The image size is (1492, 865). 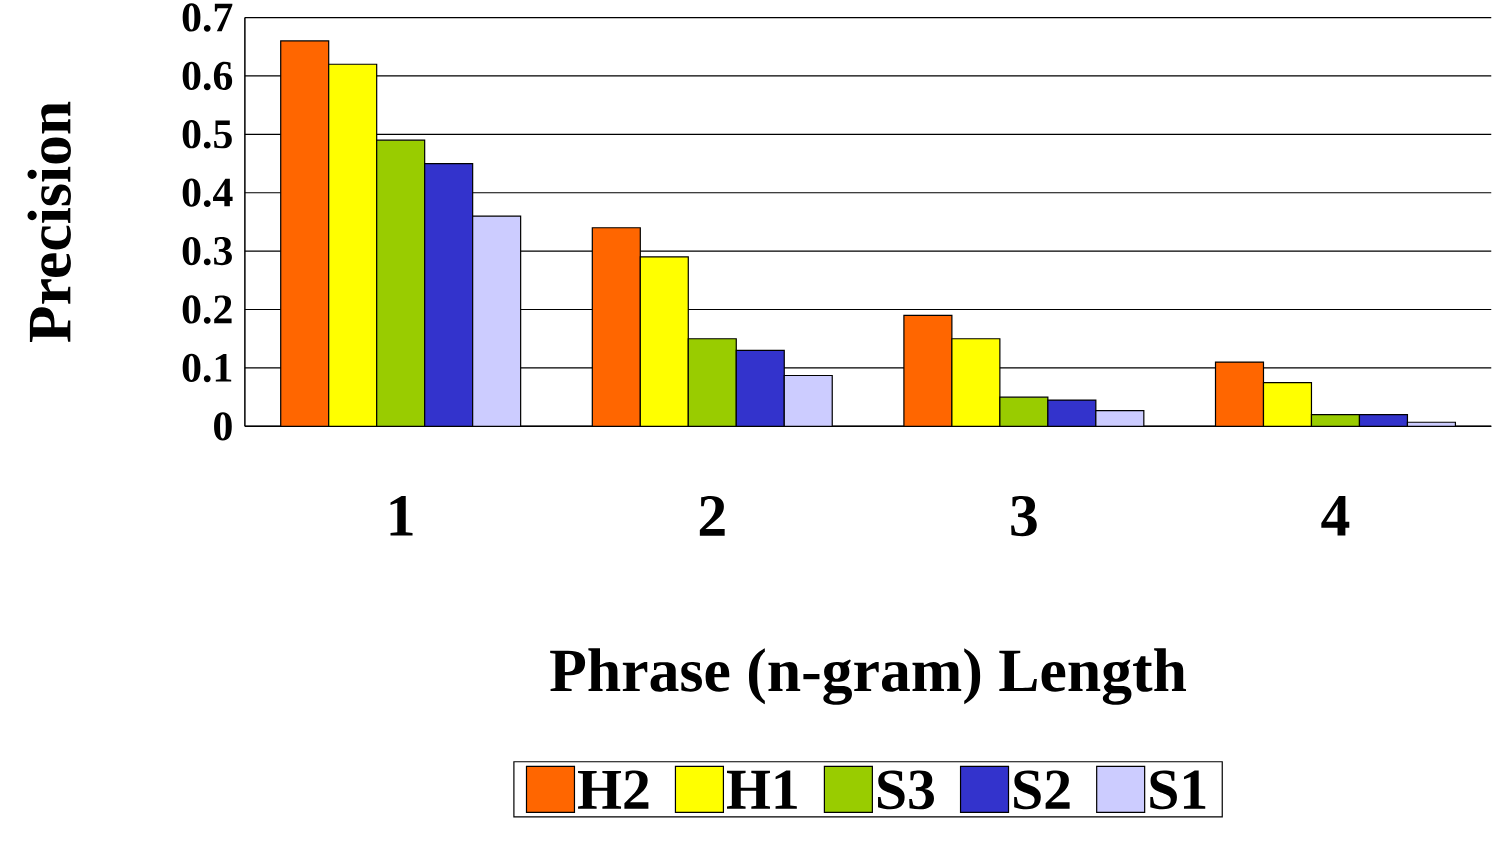 What do you see at coordinates (613, 789) in the screenshot?
I see `legend-label: H2` at bounding box center [613, 789].